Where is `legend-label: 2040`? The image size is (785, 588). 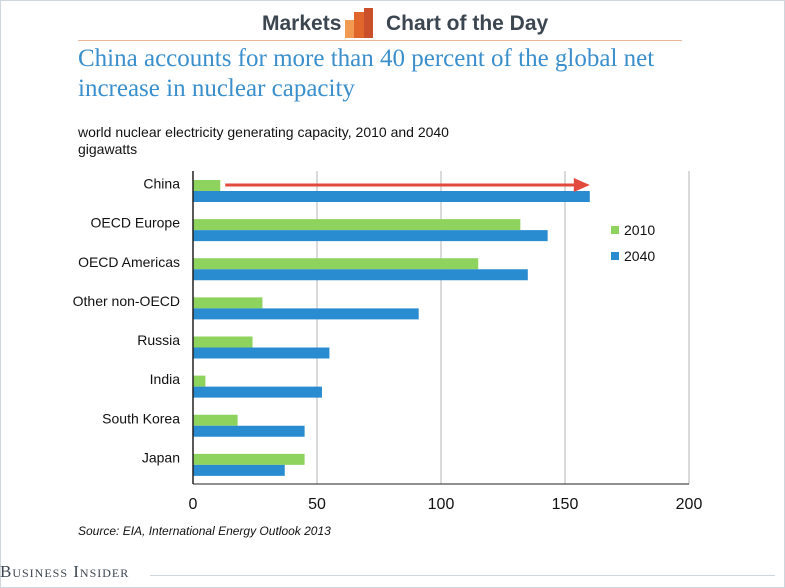 legend-label: 2040 is located at coordinates (639, 256).